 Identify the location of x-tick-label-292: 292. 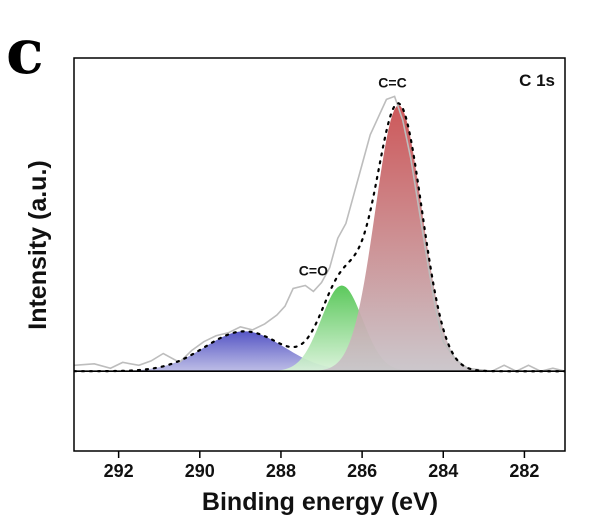
(119, 471).